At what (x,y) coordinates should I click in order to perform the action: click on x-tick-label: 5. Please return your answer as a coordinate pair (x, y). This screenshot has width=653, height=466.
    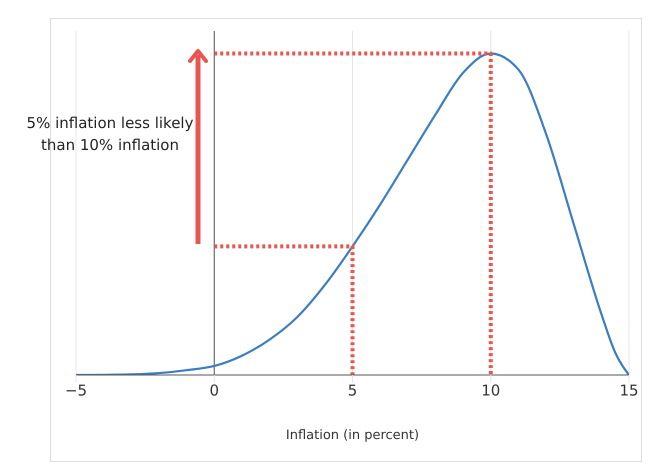
    Looking at the image, I should click on (353, 391).